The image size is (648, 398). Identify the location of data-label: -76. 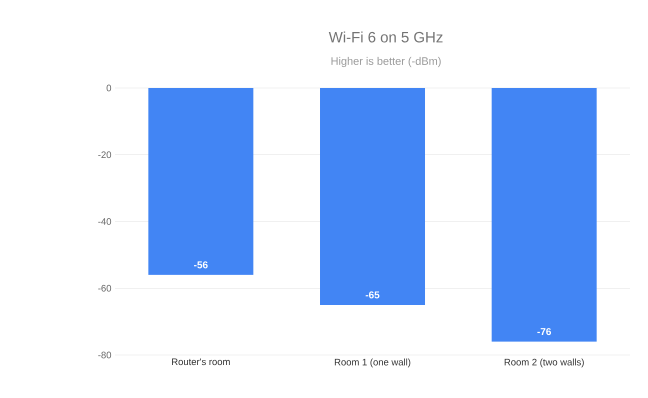
(544, 332).